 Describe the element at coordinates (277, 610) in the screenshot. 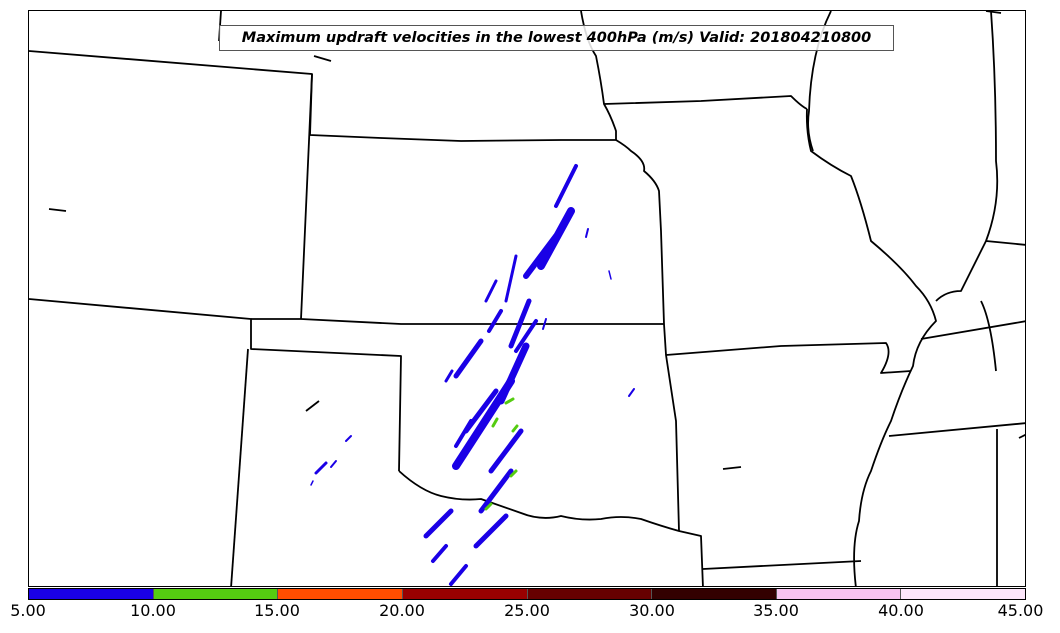

I see `colorbar-tick-label: 15.00` at that location.